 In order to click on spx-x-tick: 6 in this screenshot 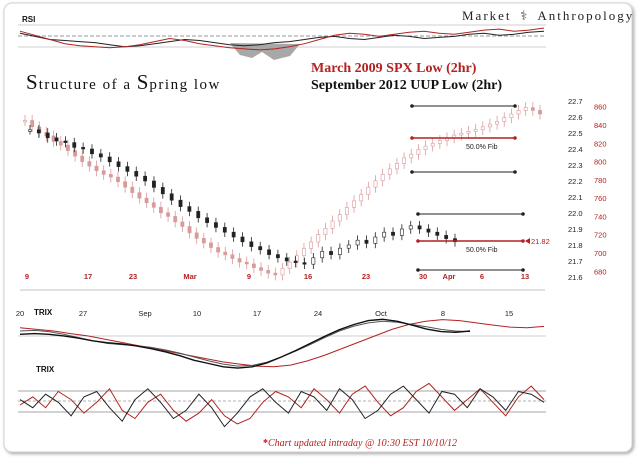, I will do `click(482, 276)`.